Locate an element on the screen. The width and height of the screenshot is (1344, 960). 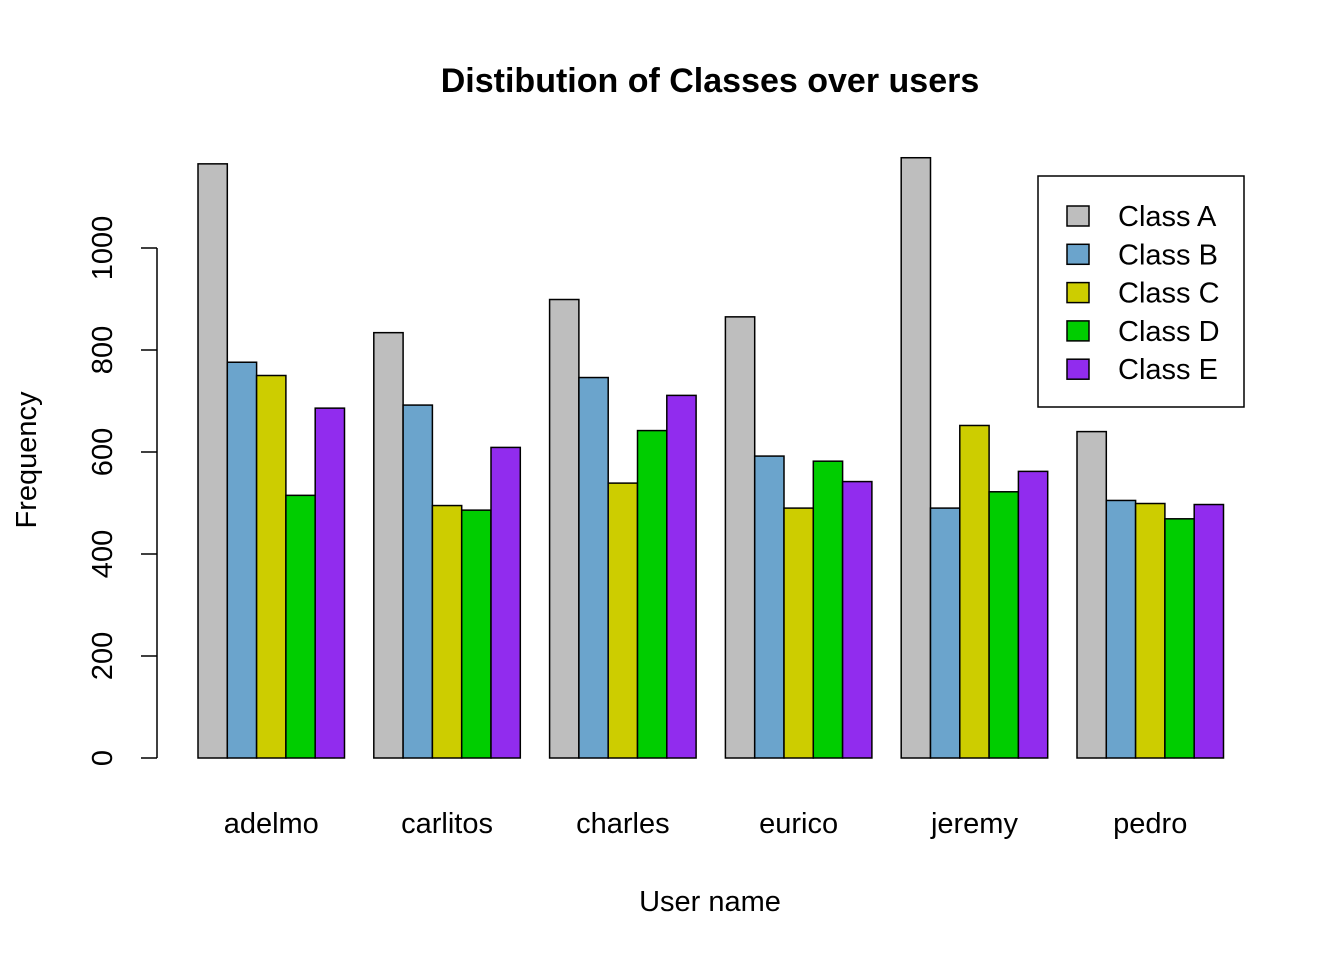
category-label-carlitos: carlitos is located at coordinates (447, 824).